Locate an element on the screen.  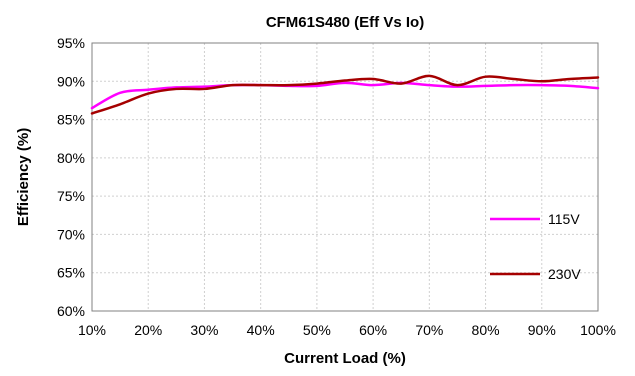
y-tick-label: 65% is located at coordinates (71, 273).